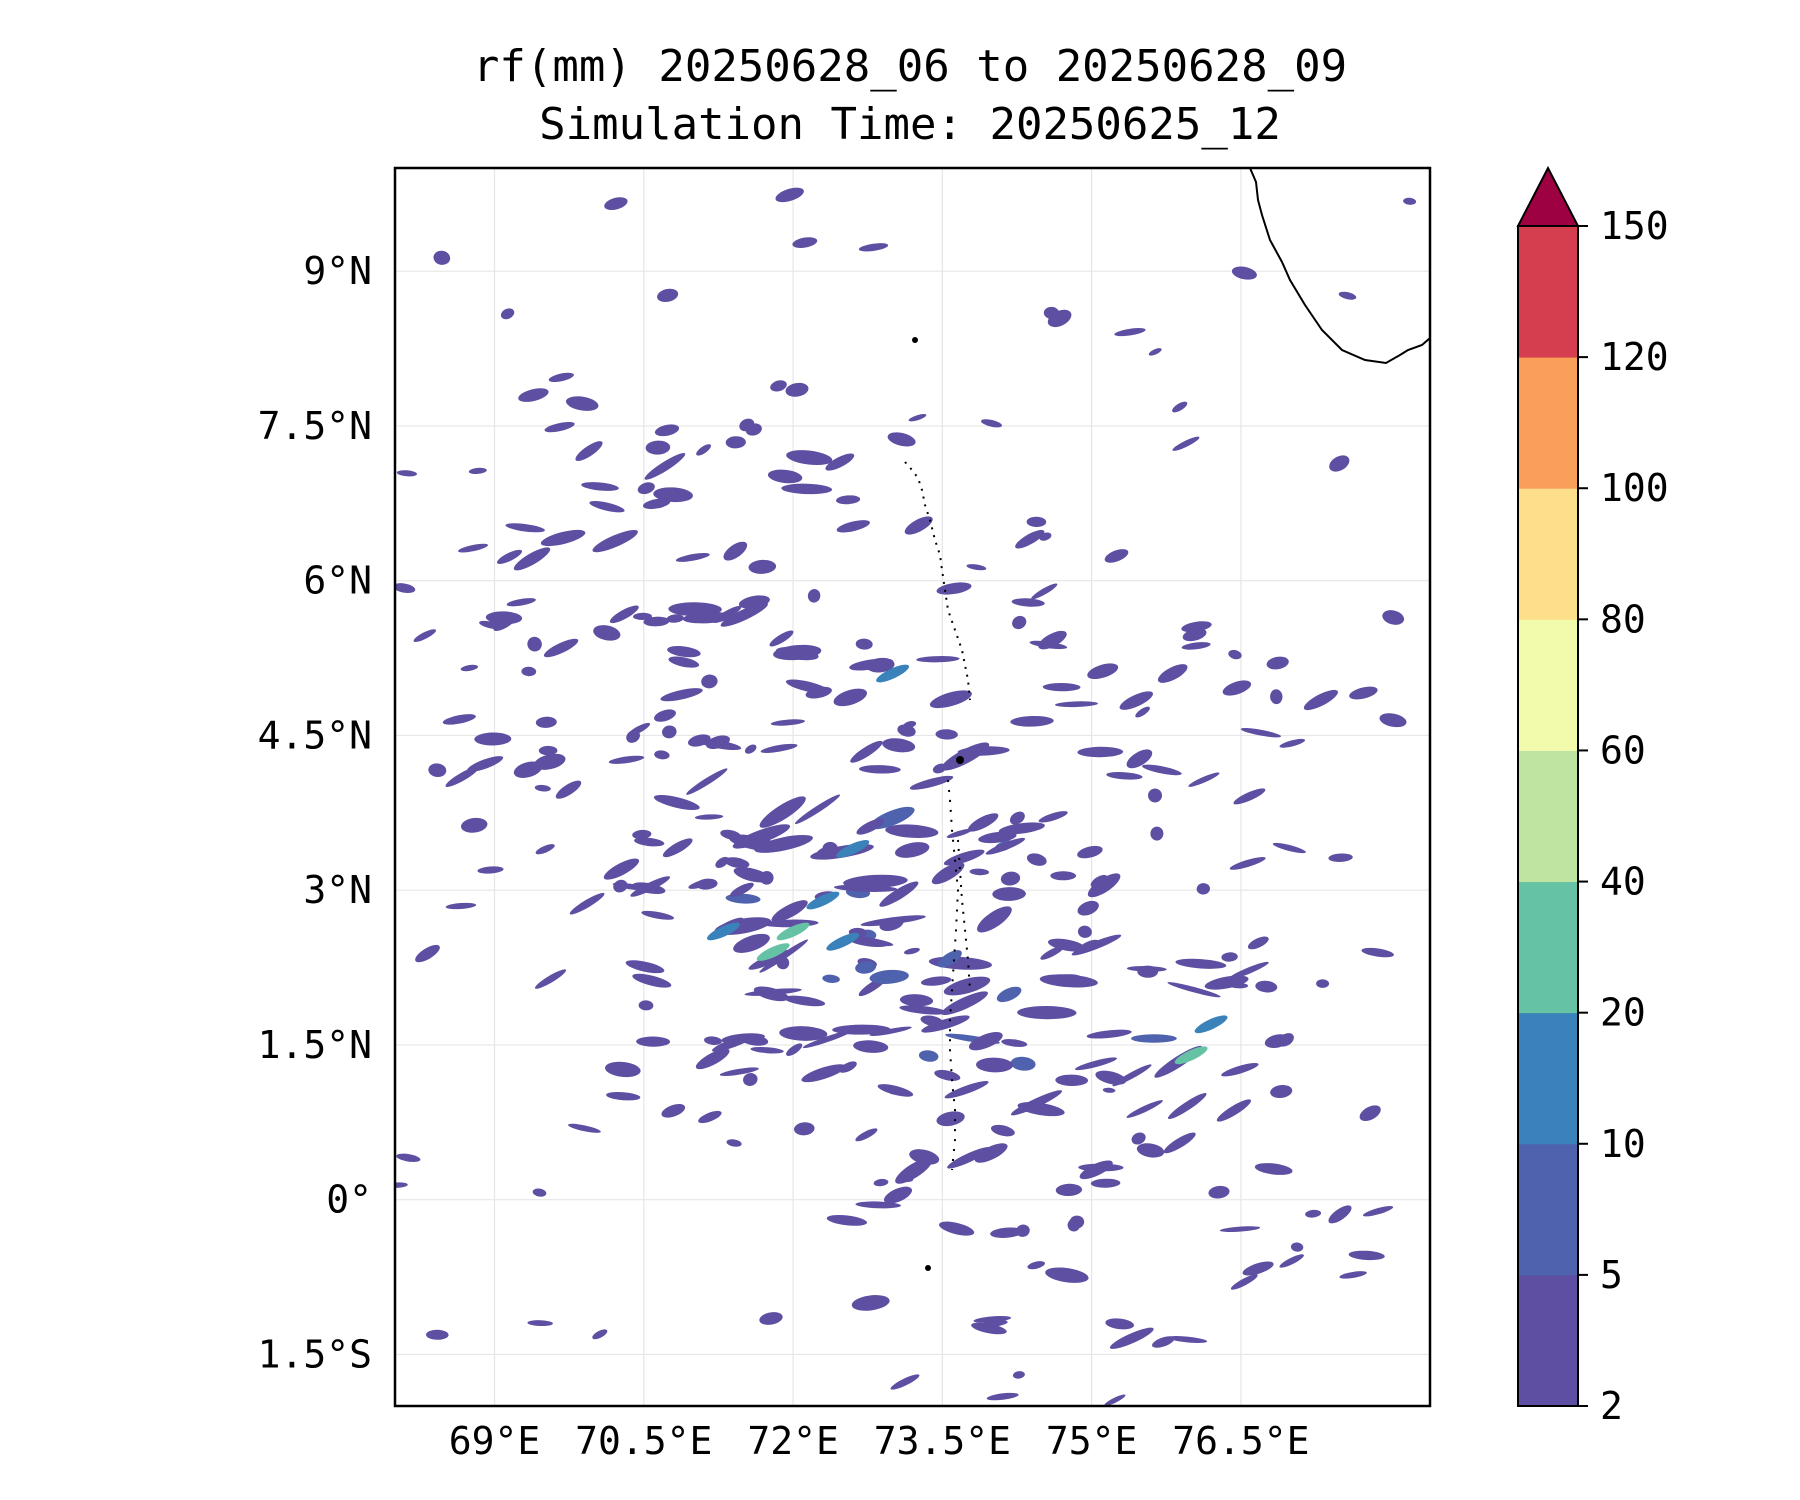 Image resolution: width=1800 pixels, height=1500 pixels. I want to click on colorbar-frame, so click(1548, 816).